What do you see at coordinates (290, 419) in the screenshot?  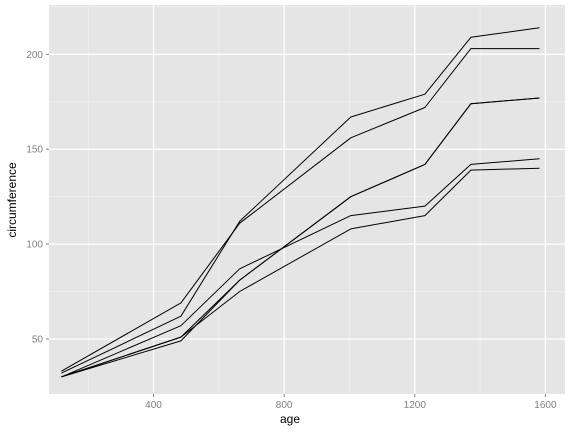 I see `x-axis-title: age` at bounding box center [290, 419].